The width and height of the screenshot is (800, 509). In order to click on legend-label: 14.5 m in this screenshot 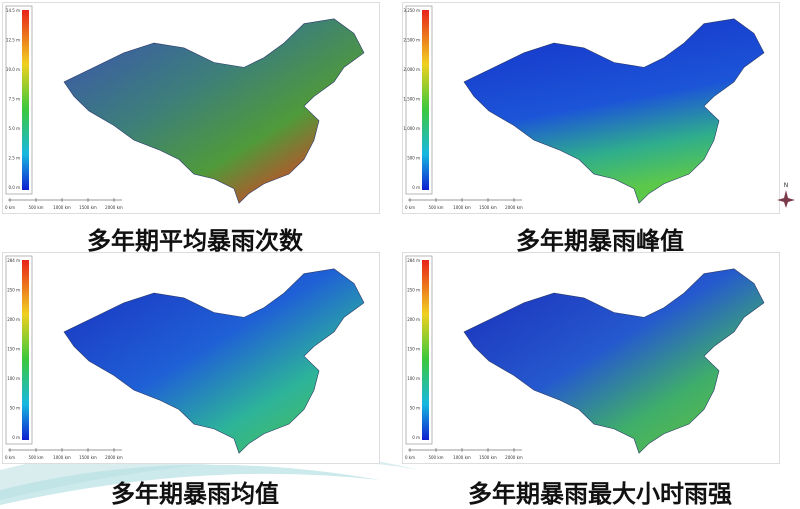, I will do `click(13, 10)`.